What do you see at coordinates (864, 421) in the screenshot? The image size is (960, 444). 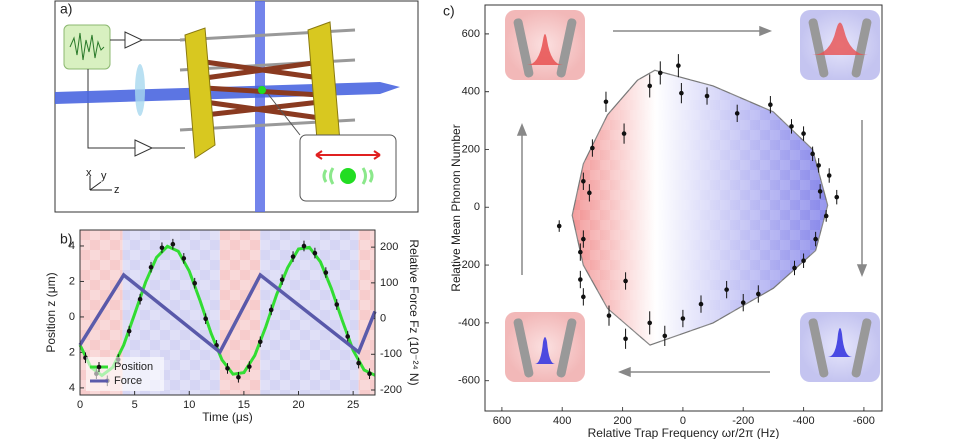 I see `x-tick-label: -600` at bounding box center [864, 421].